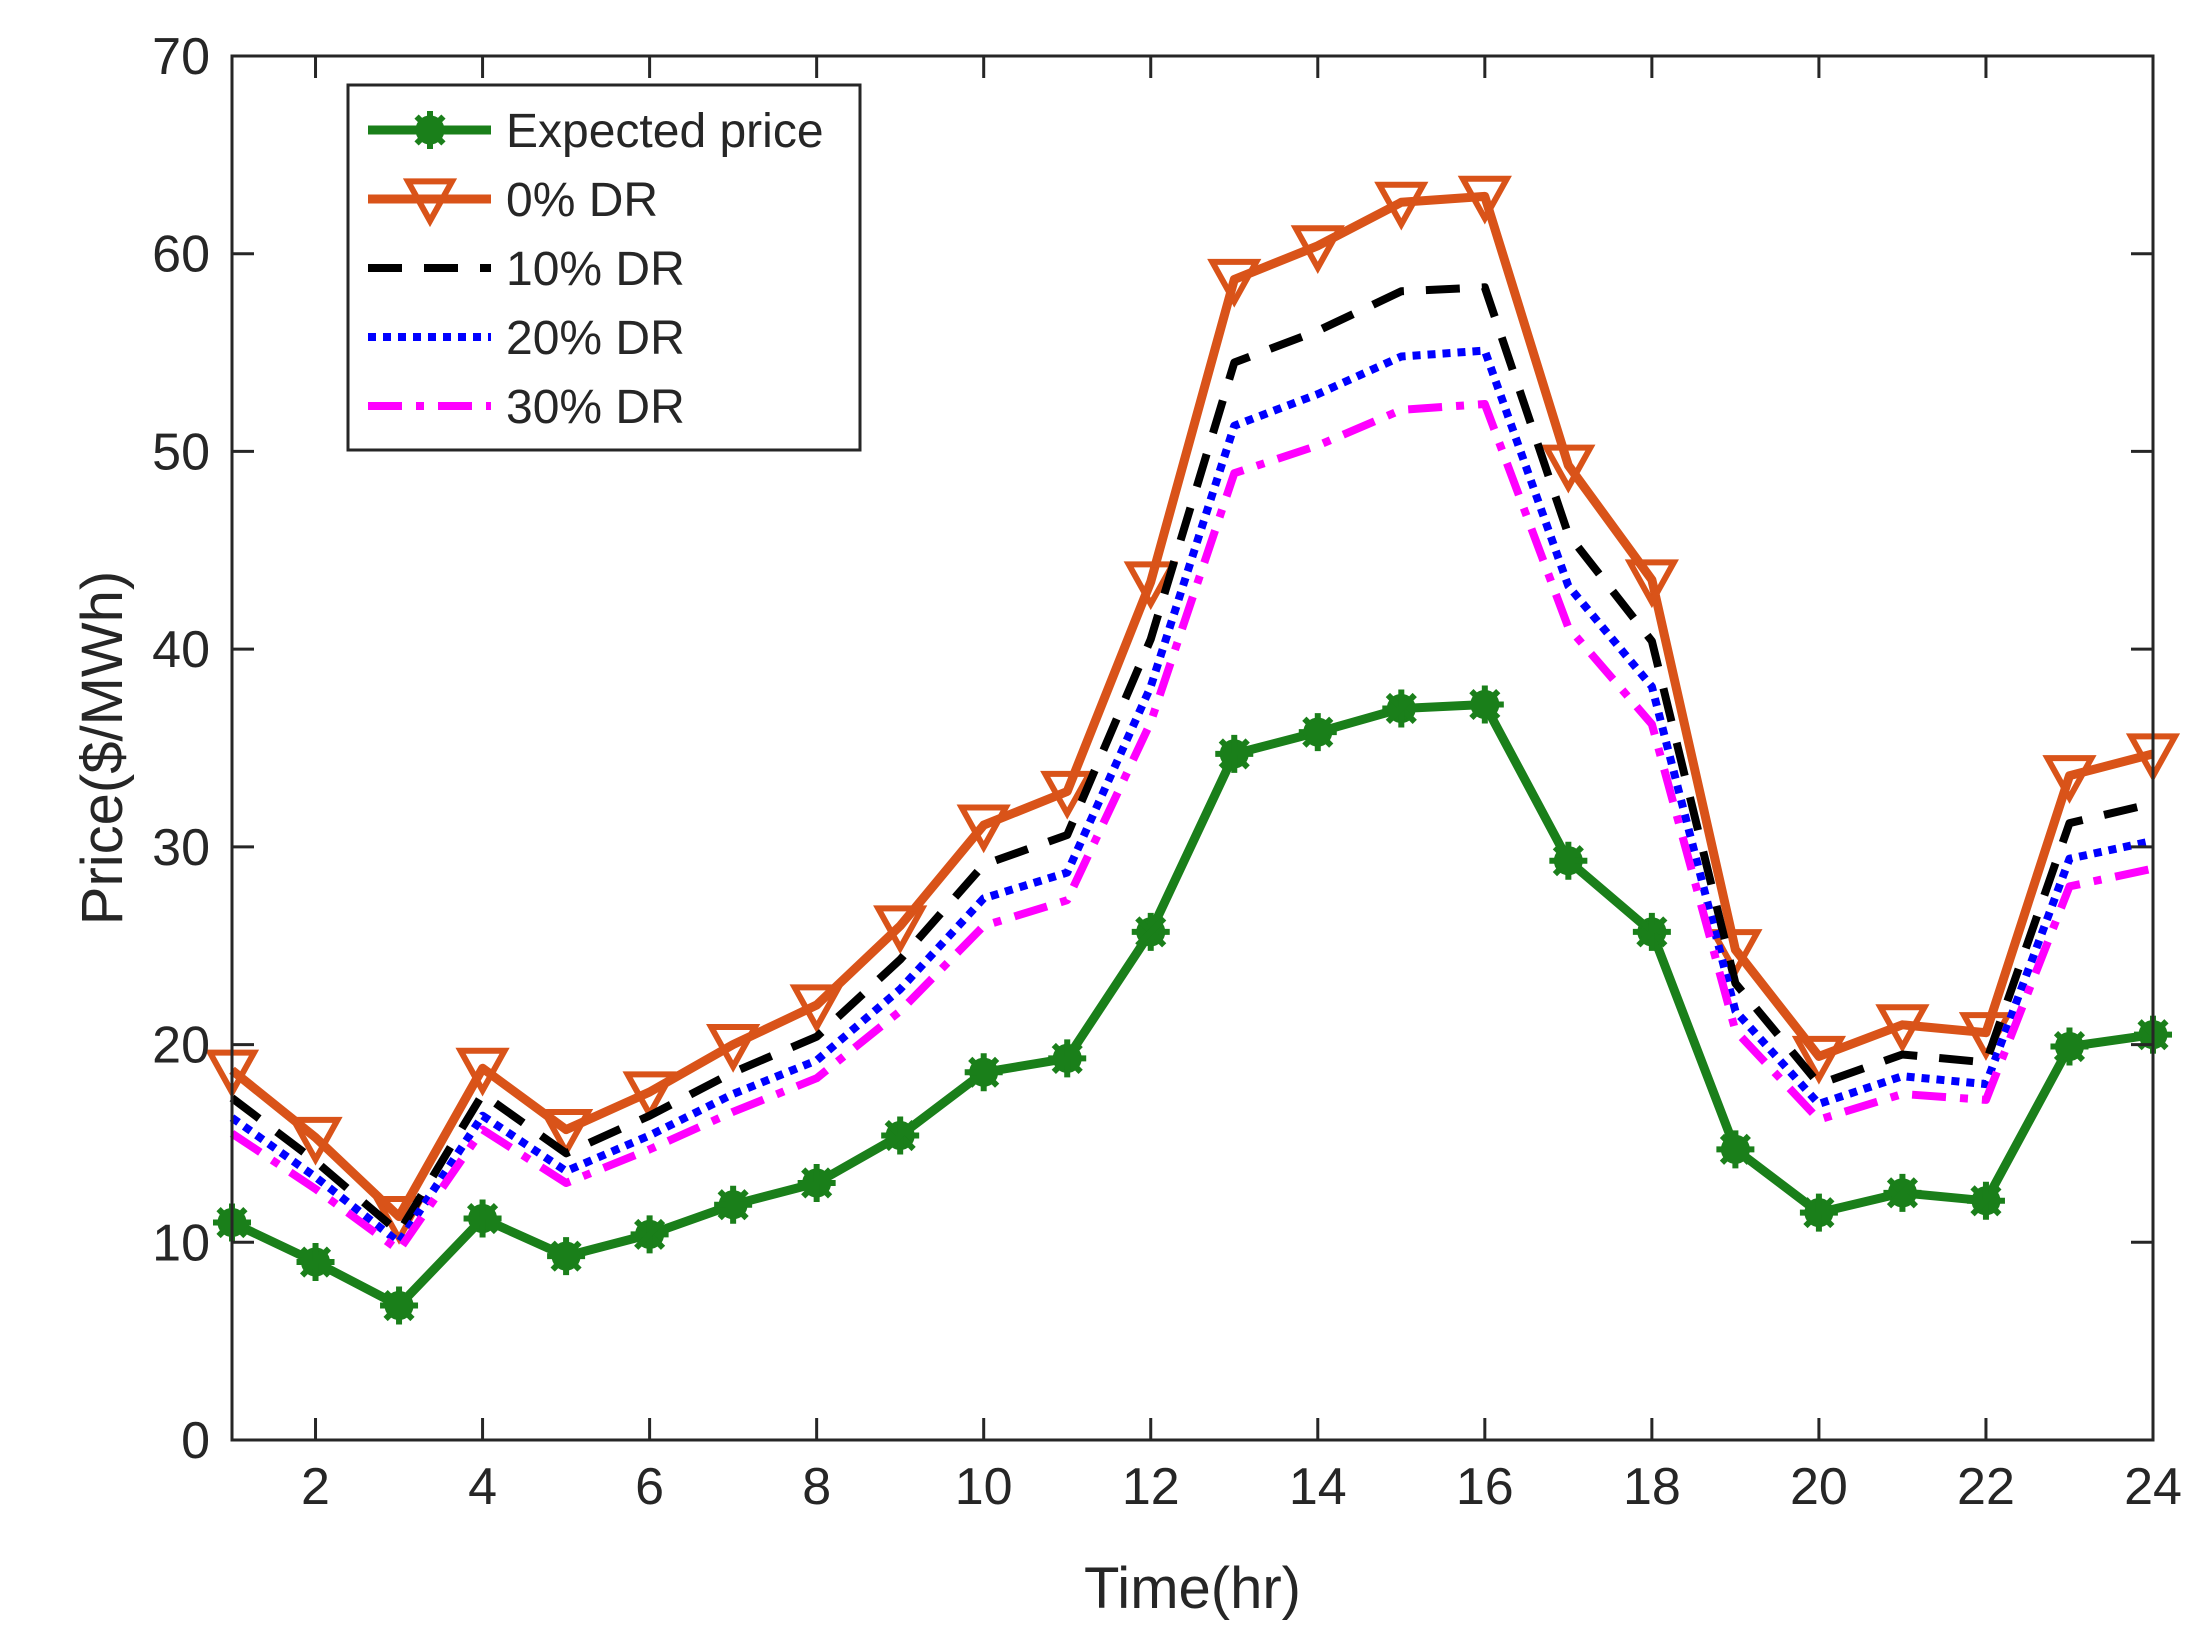  I want to click on y-tick-label: 40, so click(181, 650).